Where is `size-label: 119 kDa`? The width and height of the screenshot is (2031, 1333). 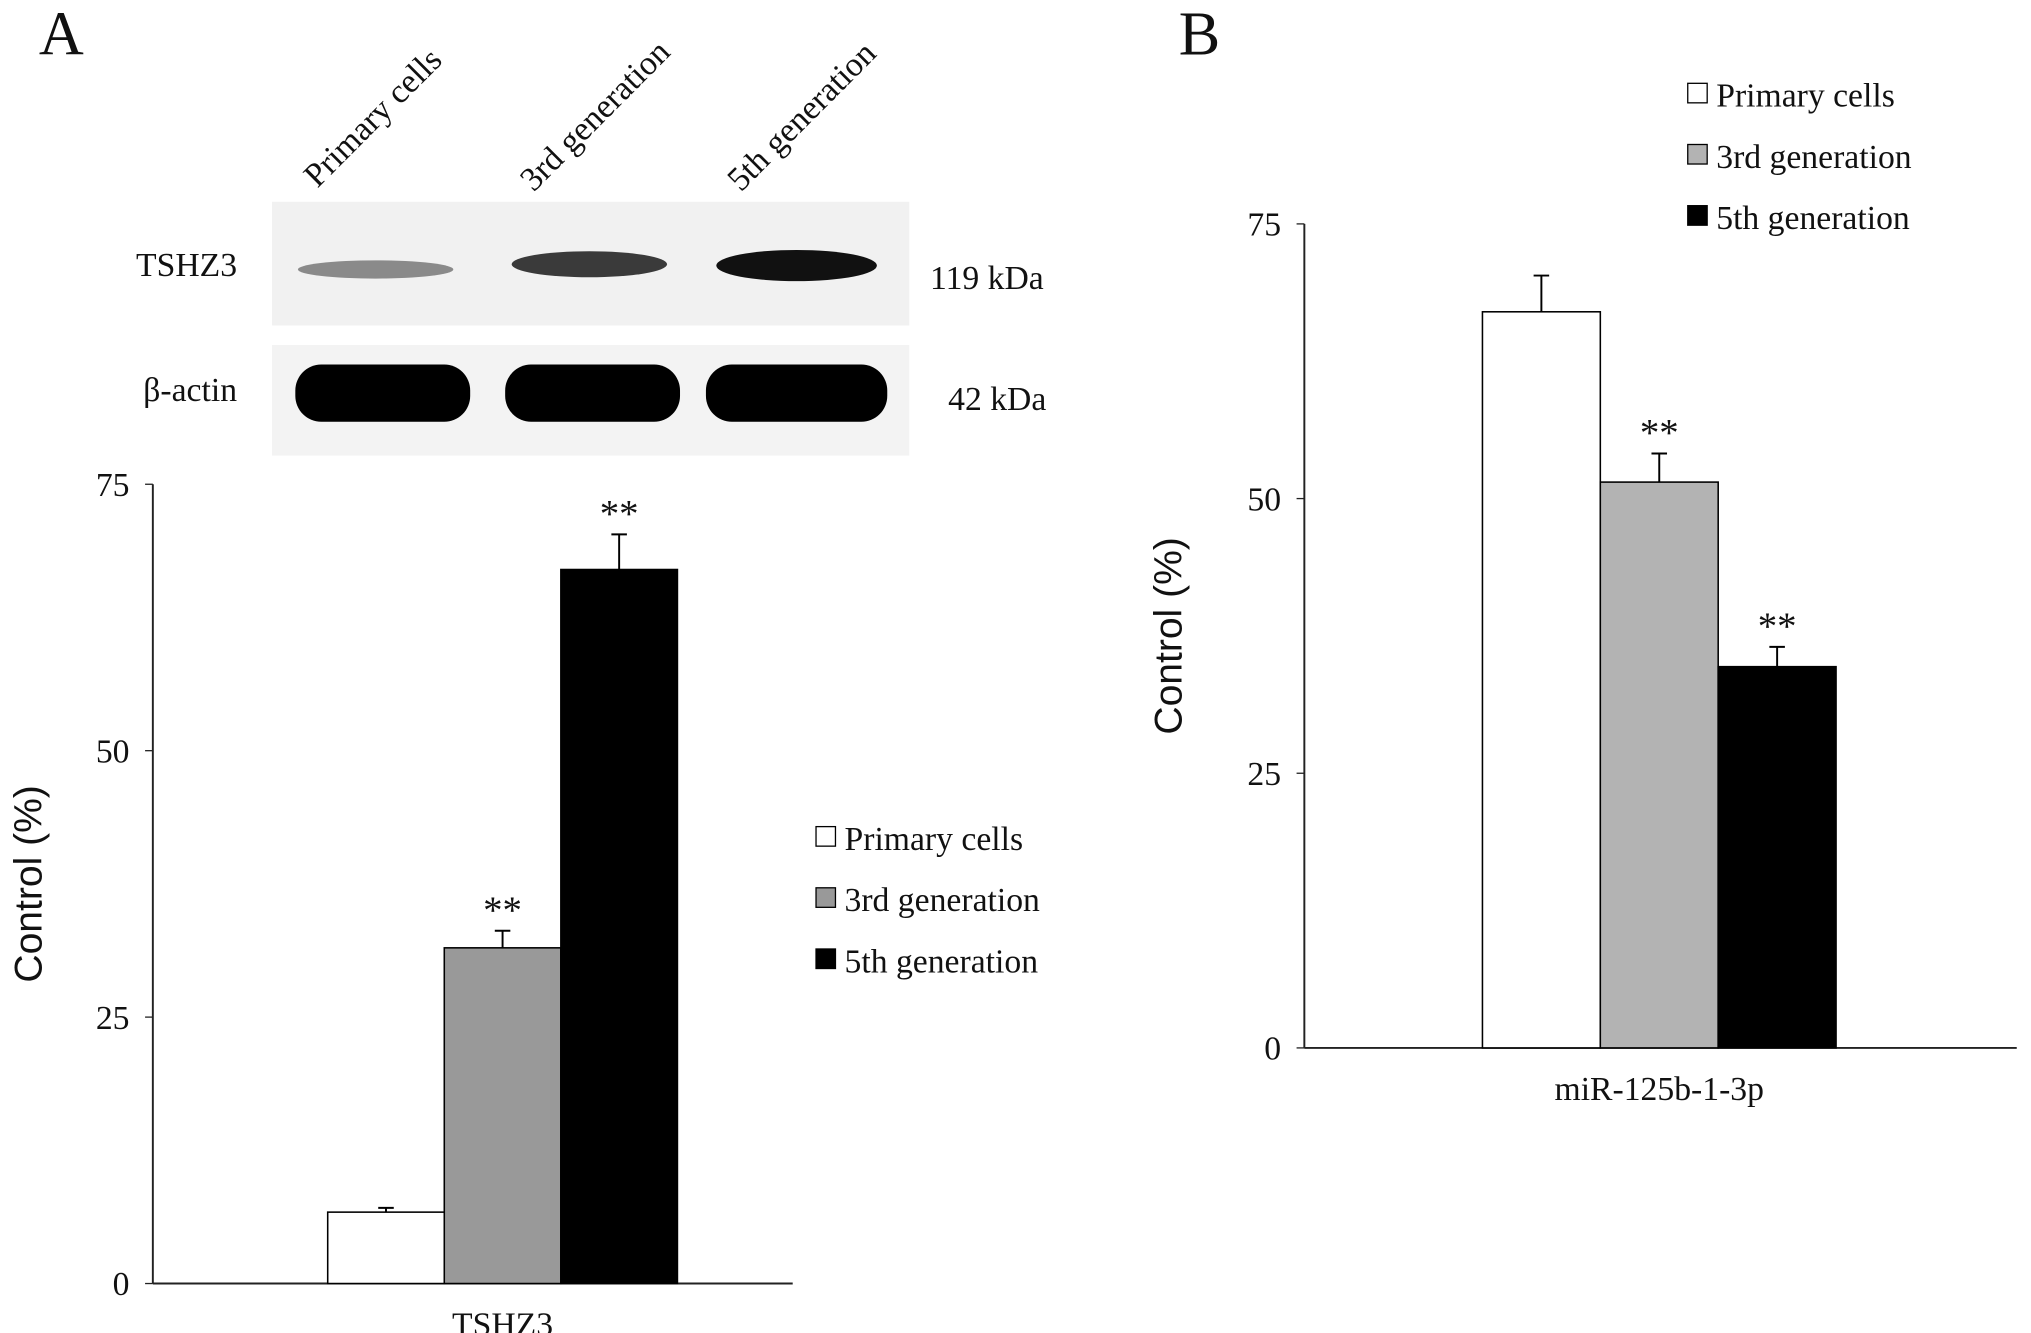 size-label: 119 kDa is located at coordinates (987, 278).